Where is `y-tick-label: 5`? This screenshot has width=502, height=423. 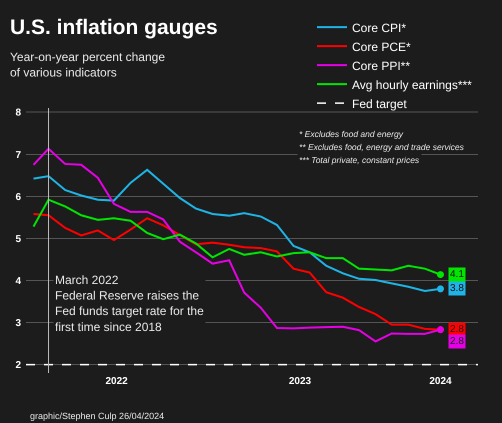
y-tick-label: 5 is located at coordinates (18, 239).